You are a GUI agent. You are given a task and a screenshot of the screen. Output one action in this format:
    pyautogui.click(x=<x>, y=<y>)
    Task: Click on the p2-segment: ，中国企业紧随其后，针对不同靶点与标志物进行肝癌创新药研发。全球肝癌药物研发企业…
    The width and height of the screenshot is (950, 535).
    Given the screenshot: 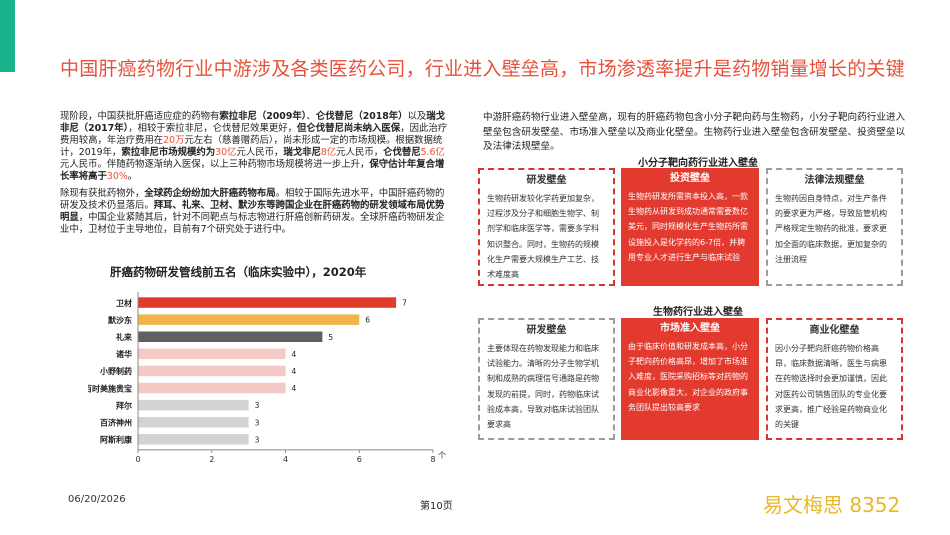 What is the action you would take?
    pyautogui.click(x=252, y=223)
    